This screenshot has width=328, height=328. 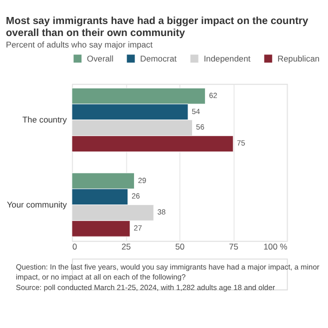 What do you see at coordinates (138, 228) in the screenshot?
I see `data-label: 27` at bounding box center [138, 228].